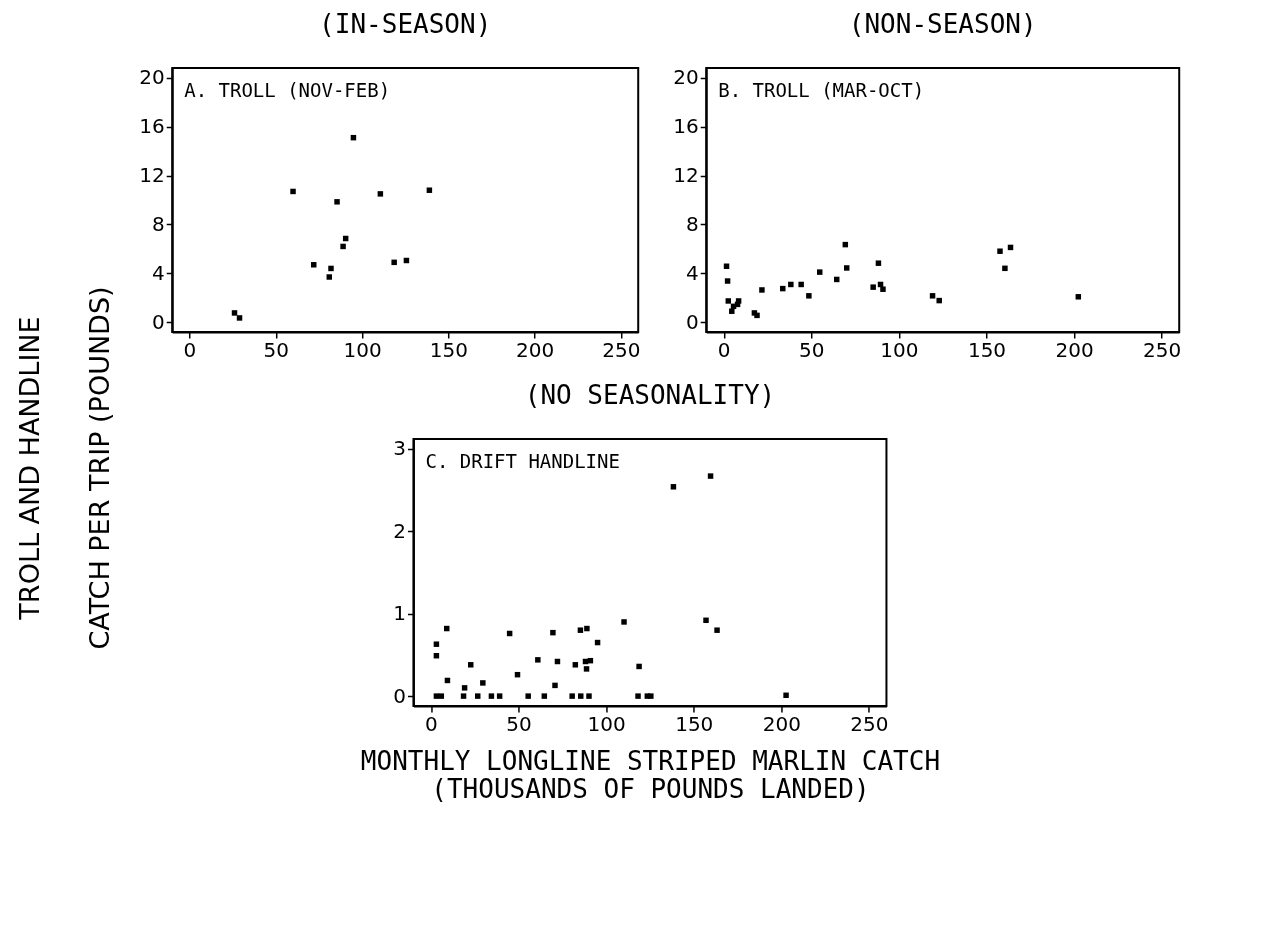  What do you see at coordinates (399, 530) in the screenshot?
I see `y-tick-label: 2` at bounding box center [399, 530].